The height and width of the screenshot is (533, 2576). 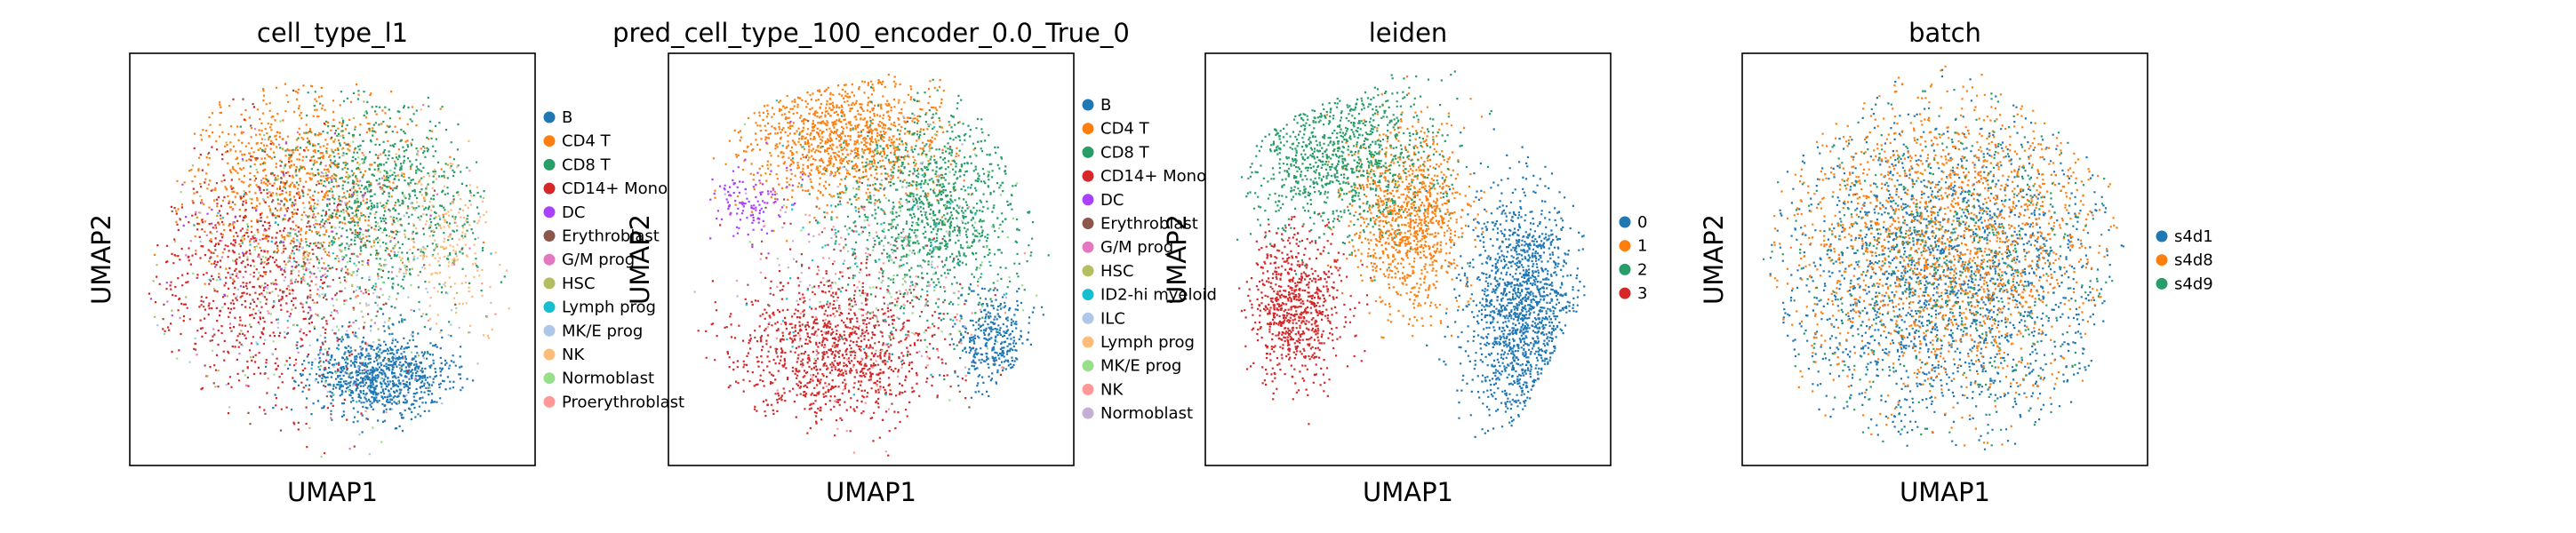 I want to click on legend-label: Normoblast, so click(x=1146, y=413).